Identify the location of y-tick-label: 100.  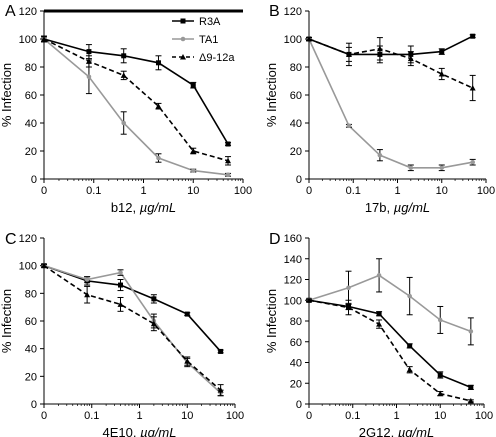
(28, 40).